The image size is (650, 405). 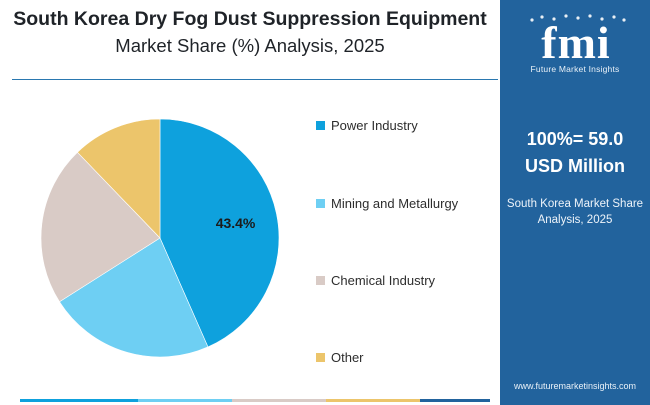 I want to click on market-total-unit: USD Million, so click(x=575, y=166).